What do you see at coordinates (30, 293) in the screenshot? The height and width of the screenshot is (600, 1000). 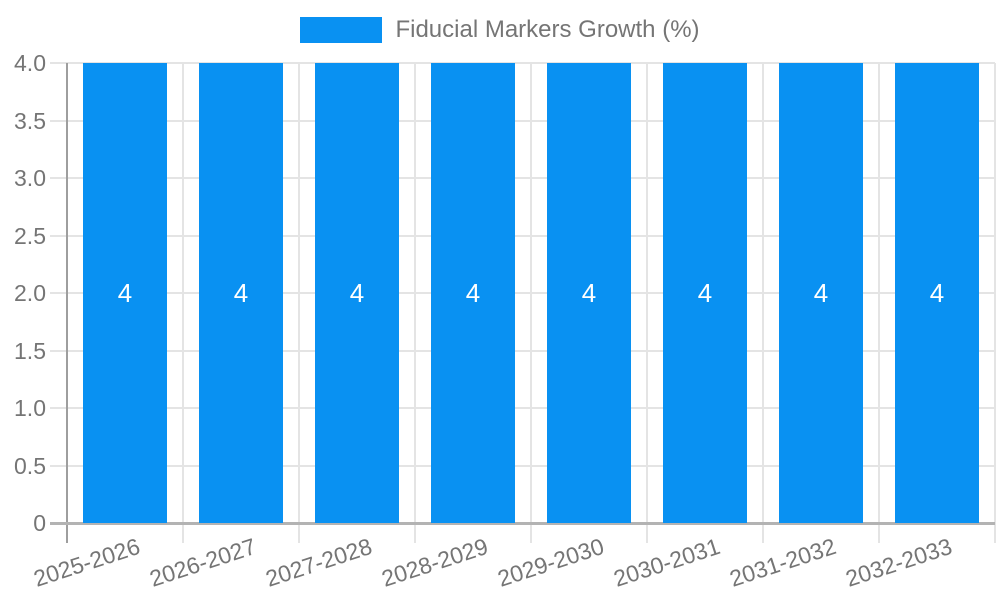 I see `y-tick-label: 2.0` at bounding box center [30, 293].